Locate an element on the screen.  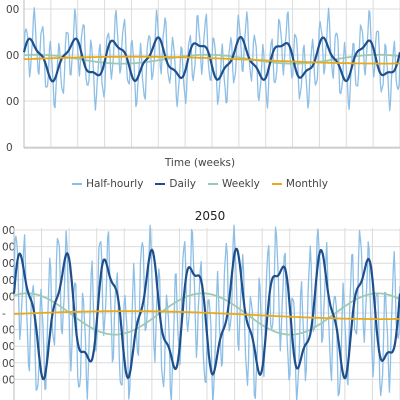
legend-item-half-hourly: Half-hourly is located at coordinates (107, 184).